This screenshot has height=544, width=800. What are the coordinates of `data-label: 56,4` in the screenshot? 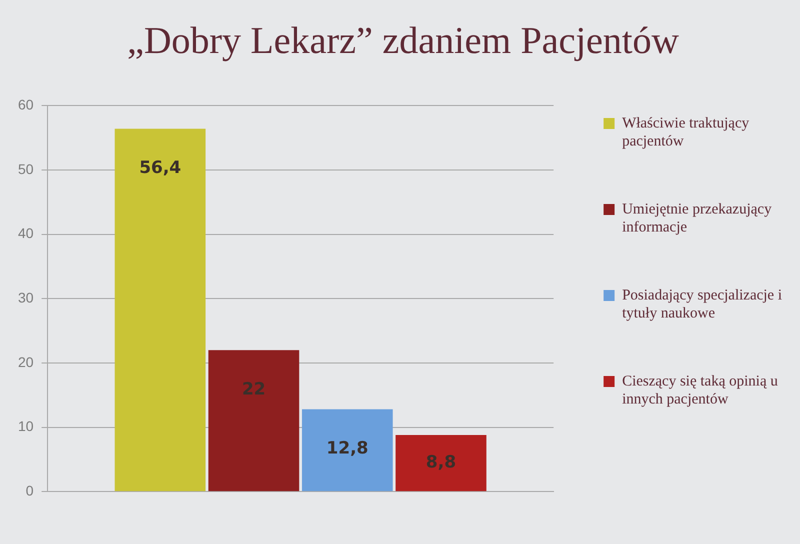 It's located at (160, 168).